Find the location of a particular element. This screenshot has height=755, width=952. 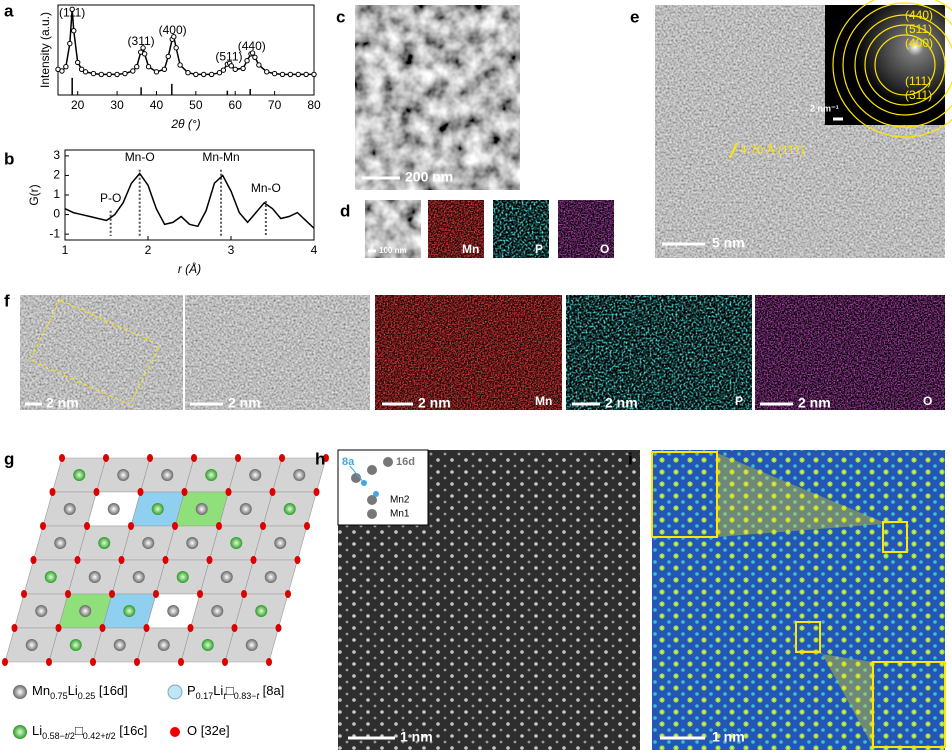

legend-text: [8a] is located at coordinates (271, 690).